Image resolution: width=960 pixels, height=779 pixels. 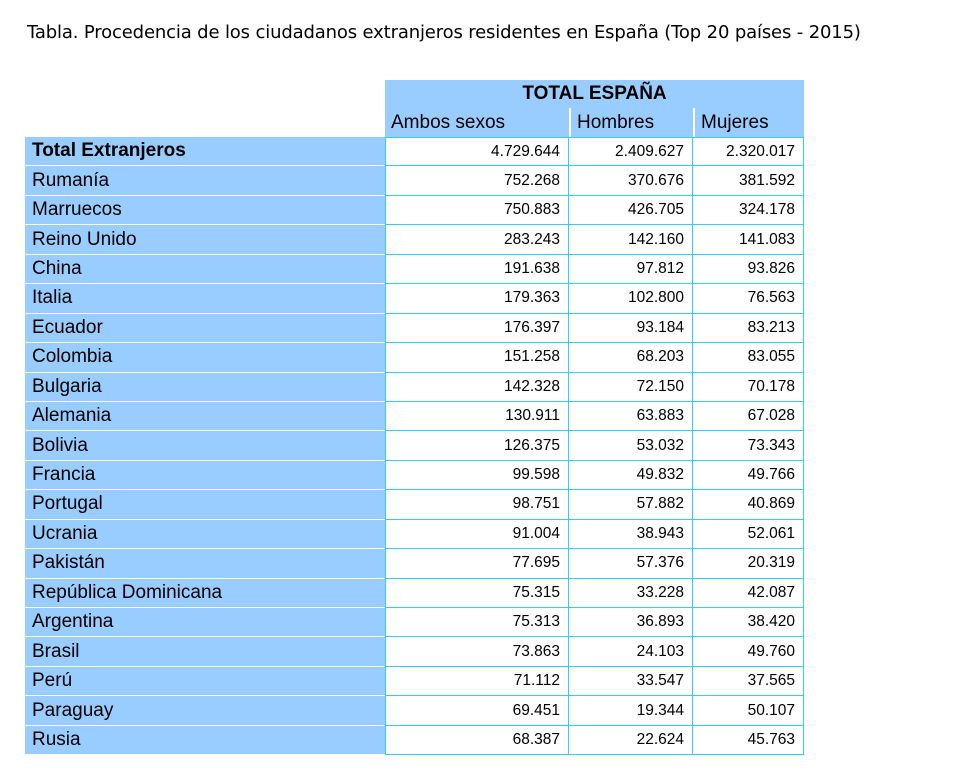 I want to click on cell-ambos-sexos: 750.883, so click(x=477, y=210).